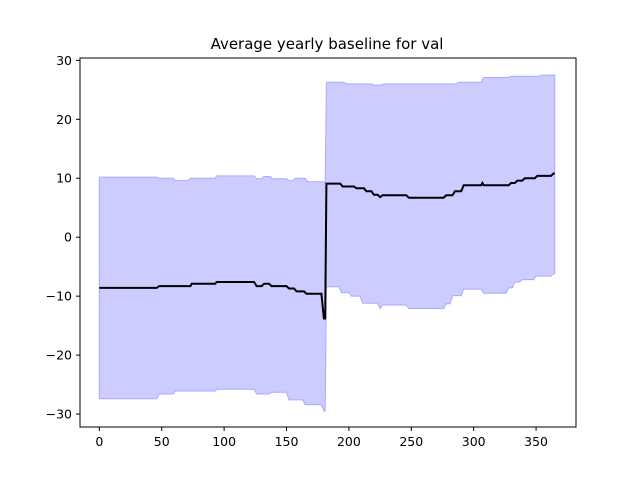  What do you see at coordinates (349, 441) in the screenshot?
I see `x-tick-label: 200` at bounding box center [349, 441].